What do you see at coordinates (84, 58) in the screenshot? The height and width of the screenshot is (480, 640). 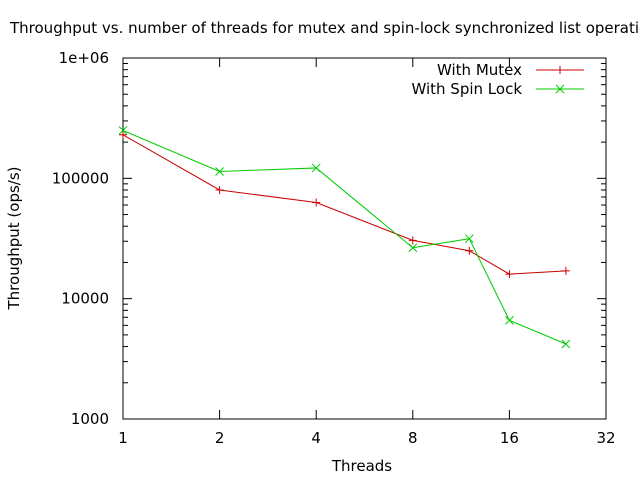 I see `y-tick-label: 1e+06` at bounding box center [84, 58].